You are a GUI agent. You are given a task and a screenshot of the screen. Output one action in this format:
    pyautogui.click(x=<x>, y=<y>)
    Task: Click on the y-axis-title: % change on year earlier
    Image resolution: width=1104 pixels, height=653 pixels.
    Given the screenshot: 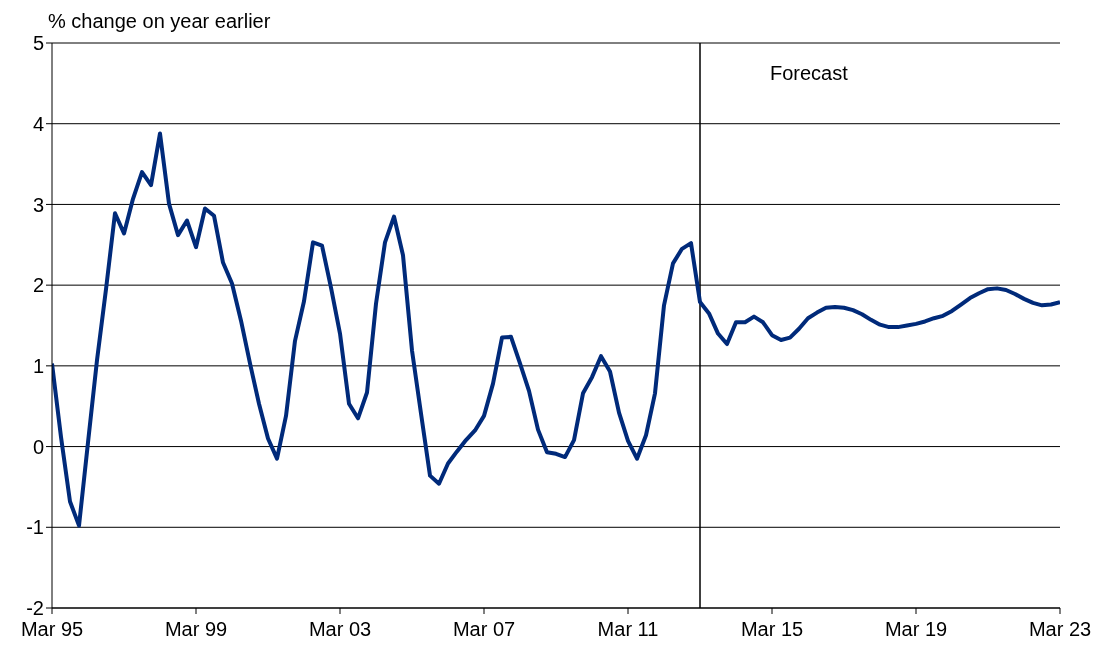 What is the action you would take?
    pyautogui.click(x=159, y=21)
    